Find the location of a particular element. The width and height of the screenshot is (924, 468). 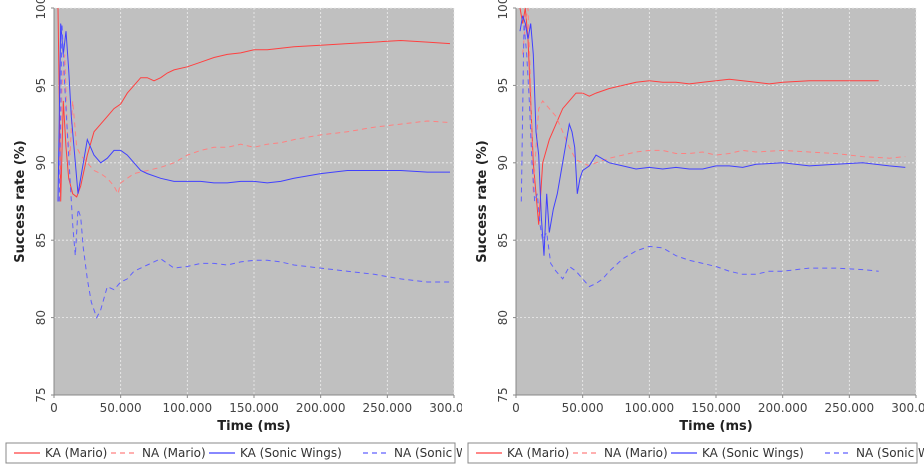

series-line-na-mario is located at coordinates (254, 128).